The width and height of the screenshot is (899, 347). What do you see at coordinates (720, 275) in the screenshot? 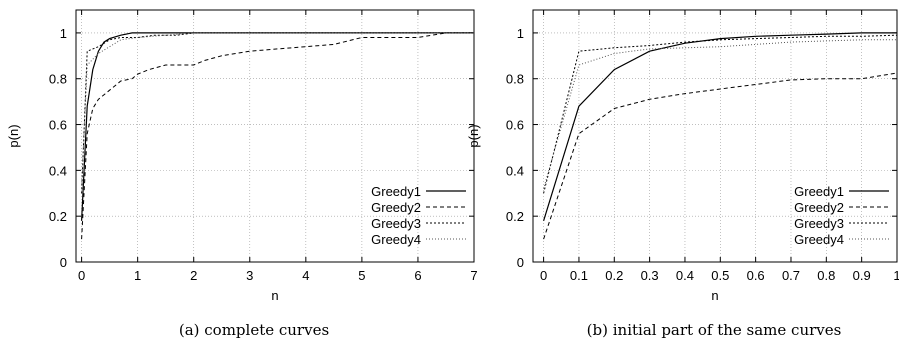
I see `x-tick-label: 0.5` at bounding box center [720, 275].